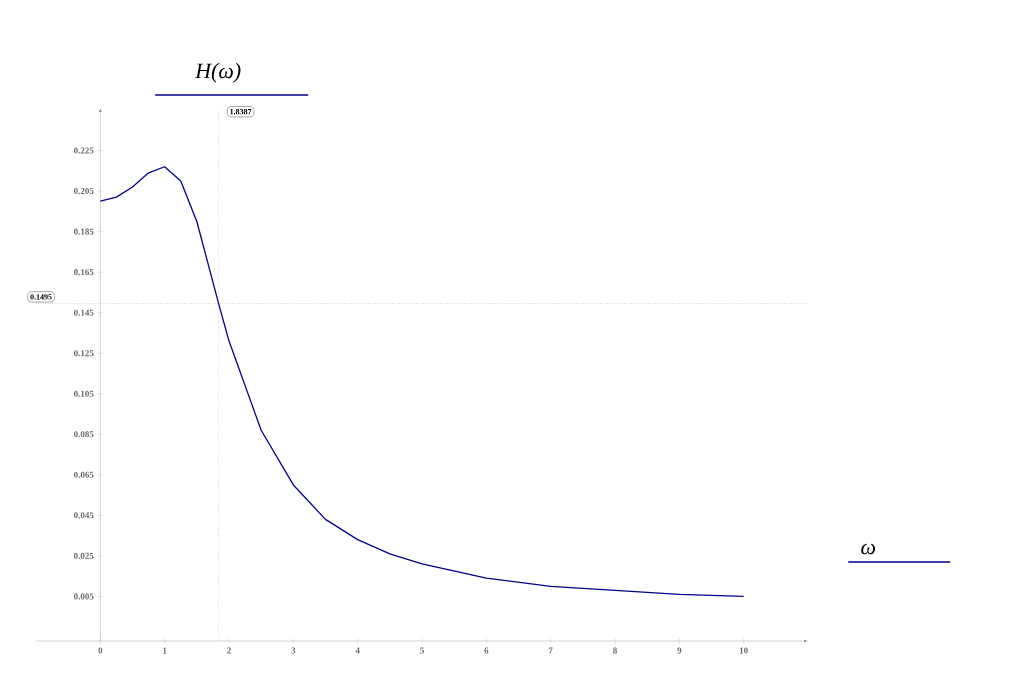 This screenshot has height=678, width=1024. What do you see at coordinates (550, 650) in the screenshot?
I see `x-tick-label: 7` at bounding box center [550, 650].